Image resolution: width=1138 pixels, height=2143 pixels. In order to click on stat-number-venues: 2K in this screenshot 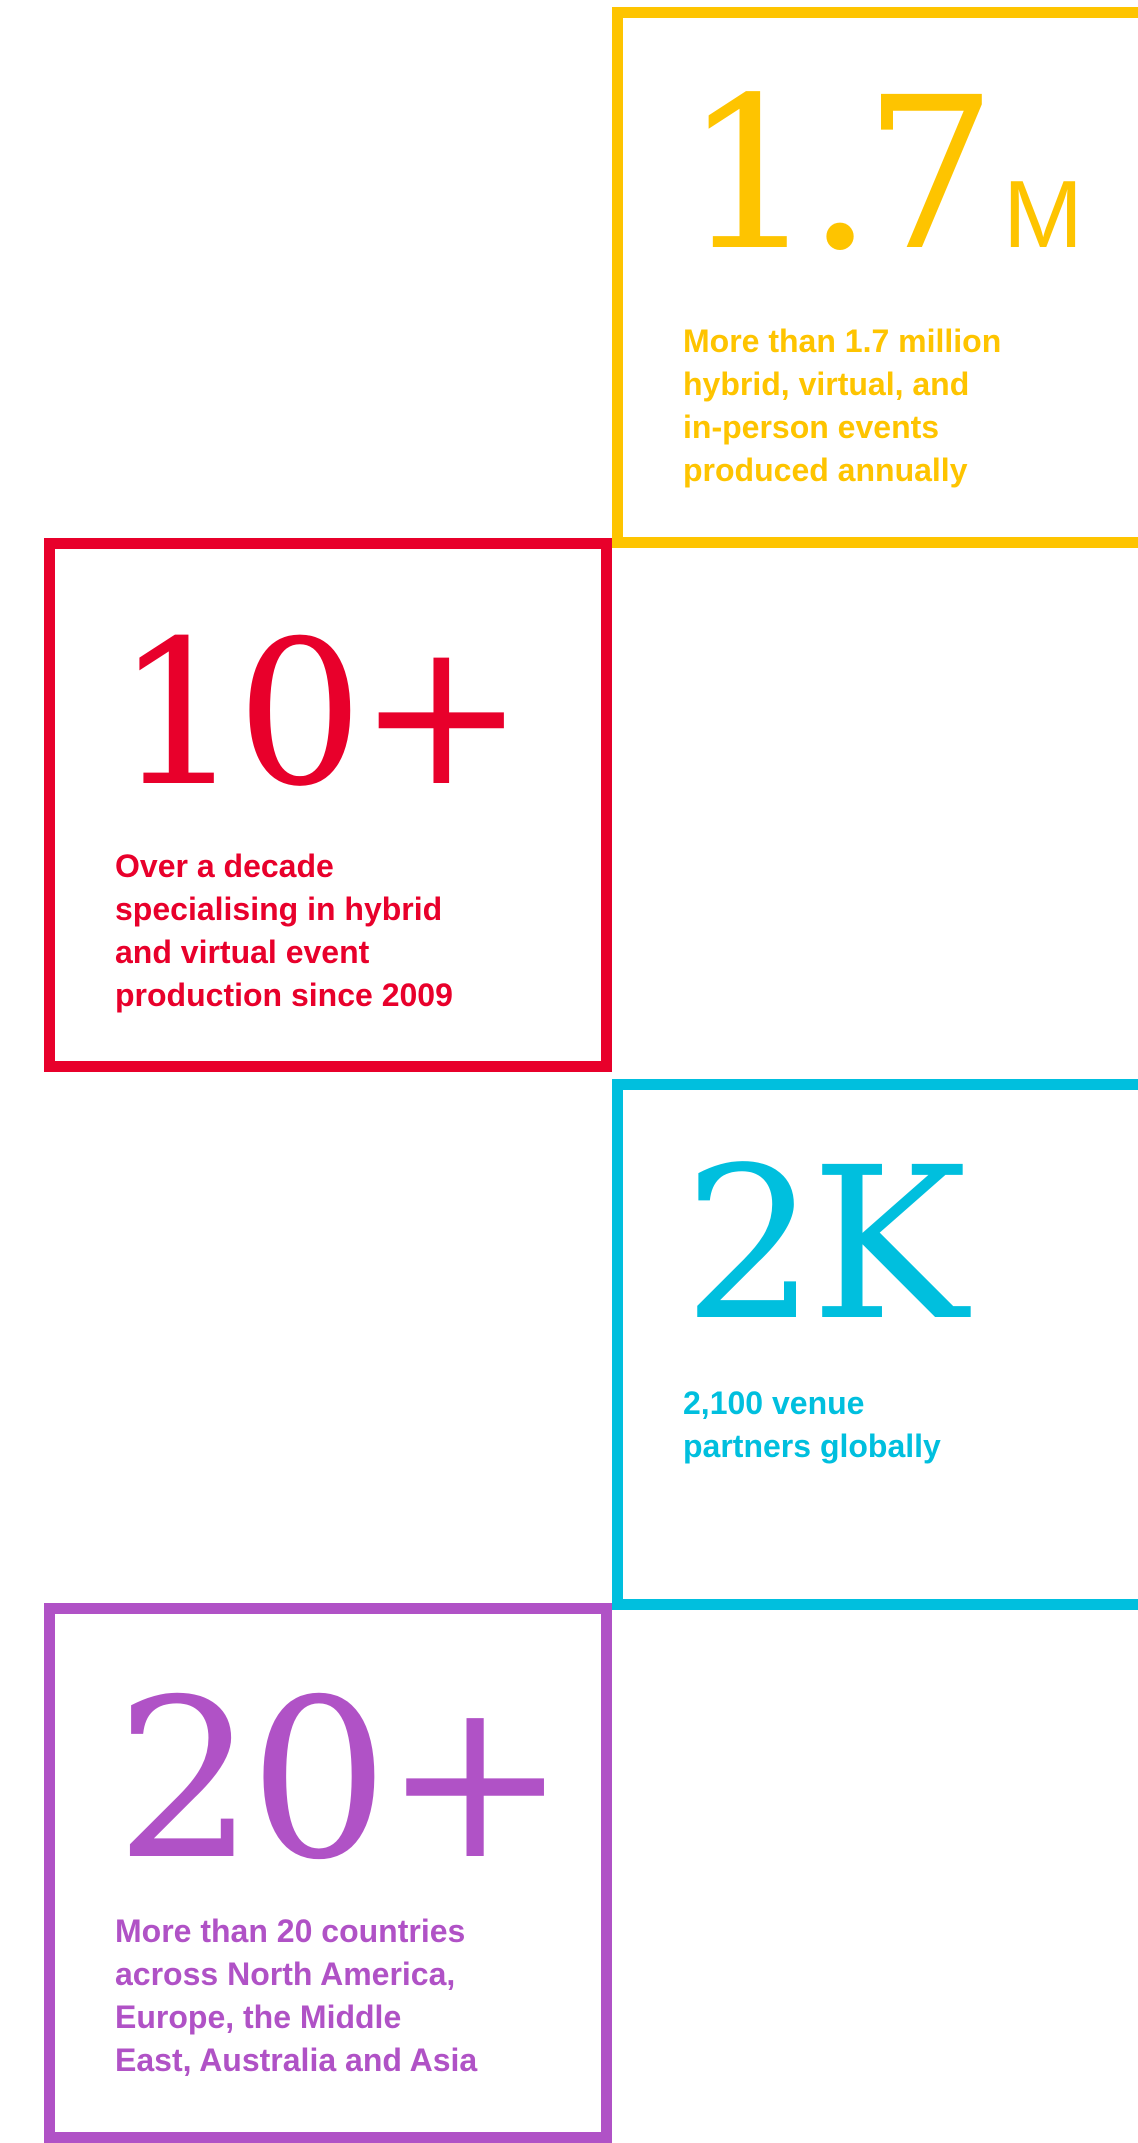, I will do `click(825, 1244)`.